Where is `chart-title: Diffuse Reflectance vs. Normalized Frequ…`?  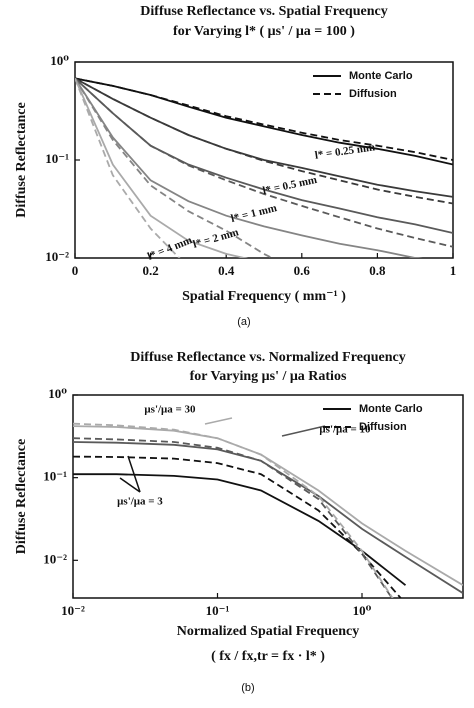
chart-title: Diffuse Reflectance vs. Normalized Frequ… is located at coordinates (267, 357).